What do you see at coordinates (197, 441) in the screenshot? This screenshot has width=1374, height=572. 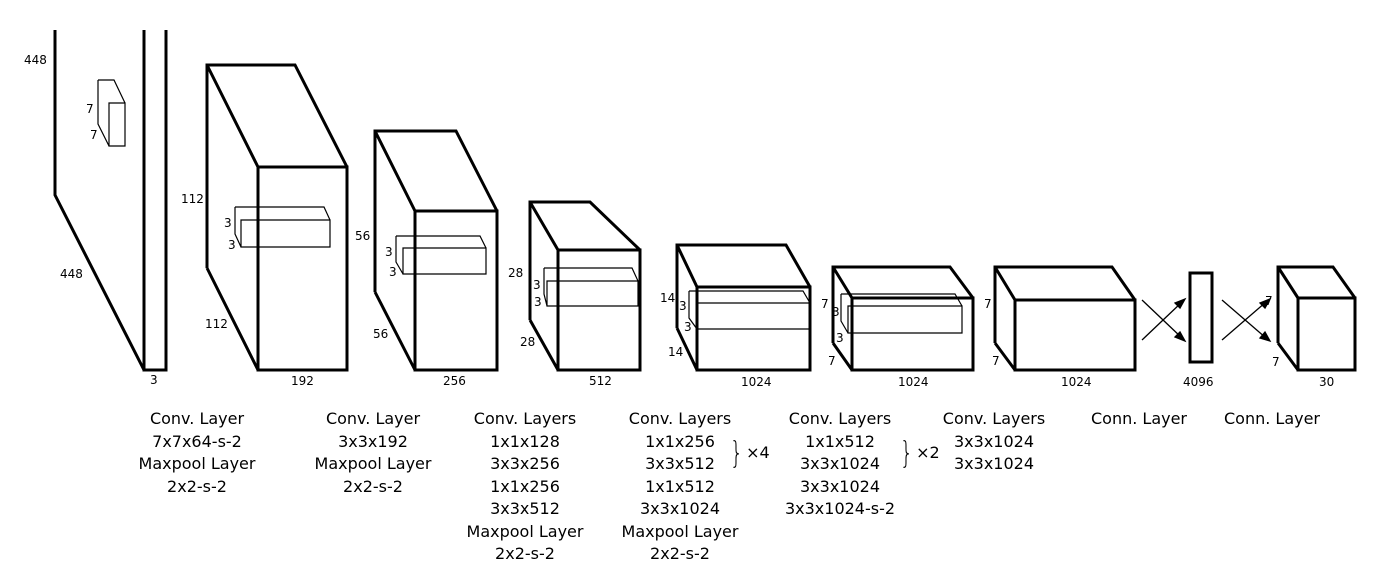 I see `caption-line: 7x7x64-s-2` at bounding box center [197, 441].